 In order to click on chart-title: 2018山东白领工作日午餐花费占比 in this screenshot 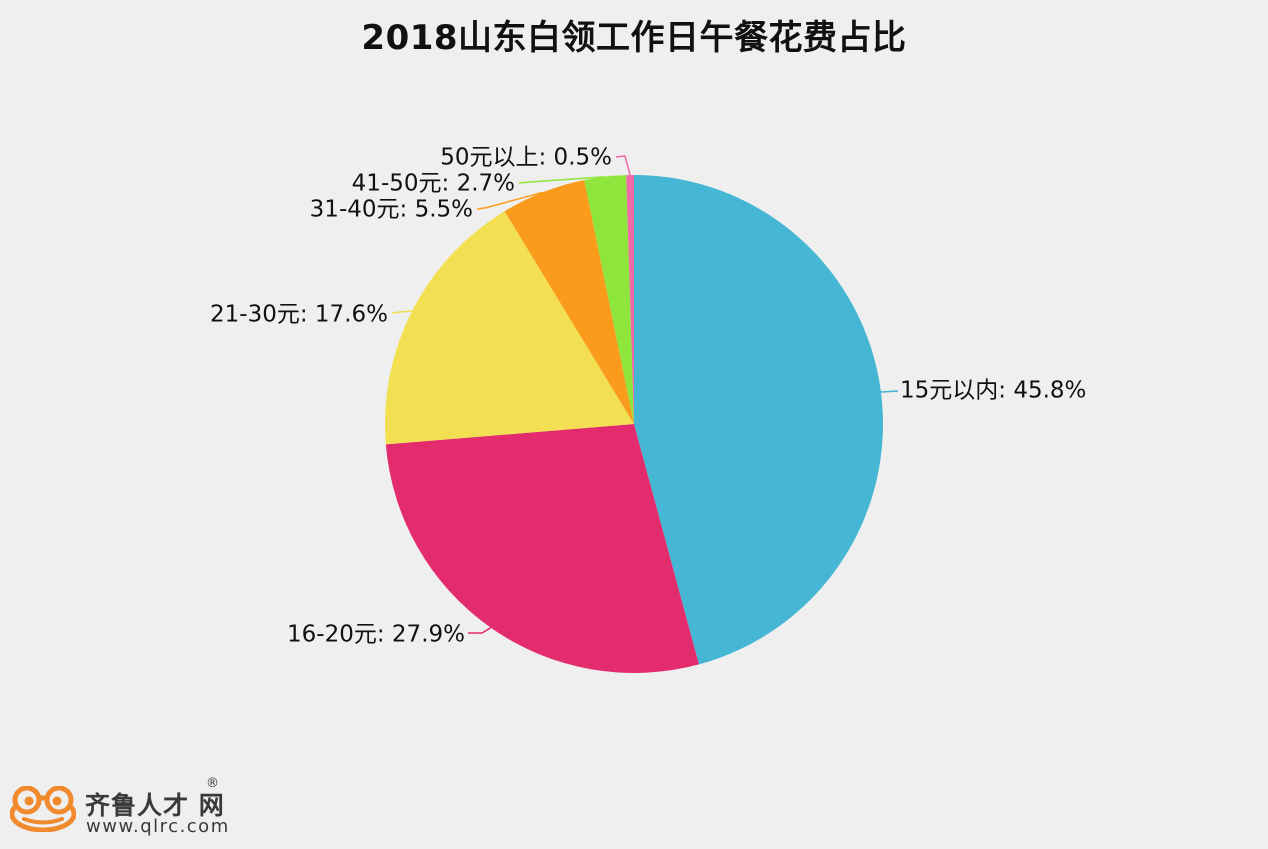, I will do `click(634, 38)`.